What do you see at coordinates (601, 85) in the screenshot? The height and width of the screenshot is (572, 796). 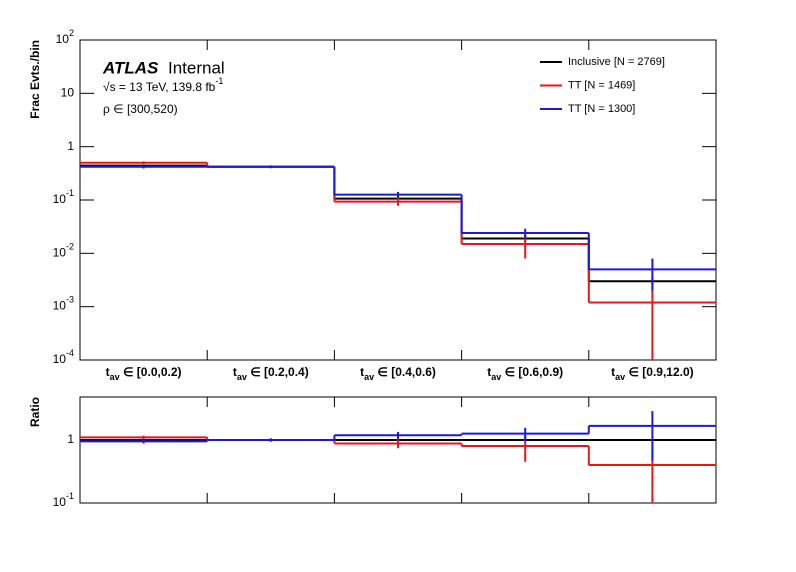 I see `legend-label: TT [N = 1469]` at bounding box center [601, 85].